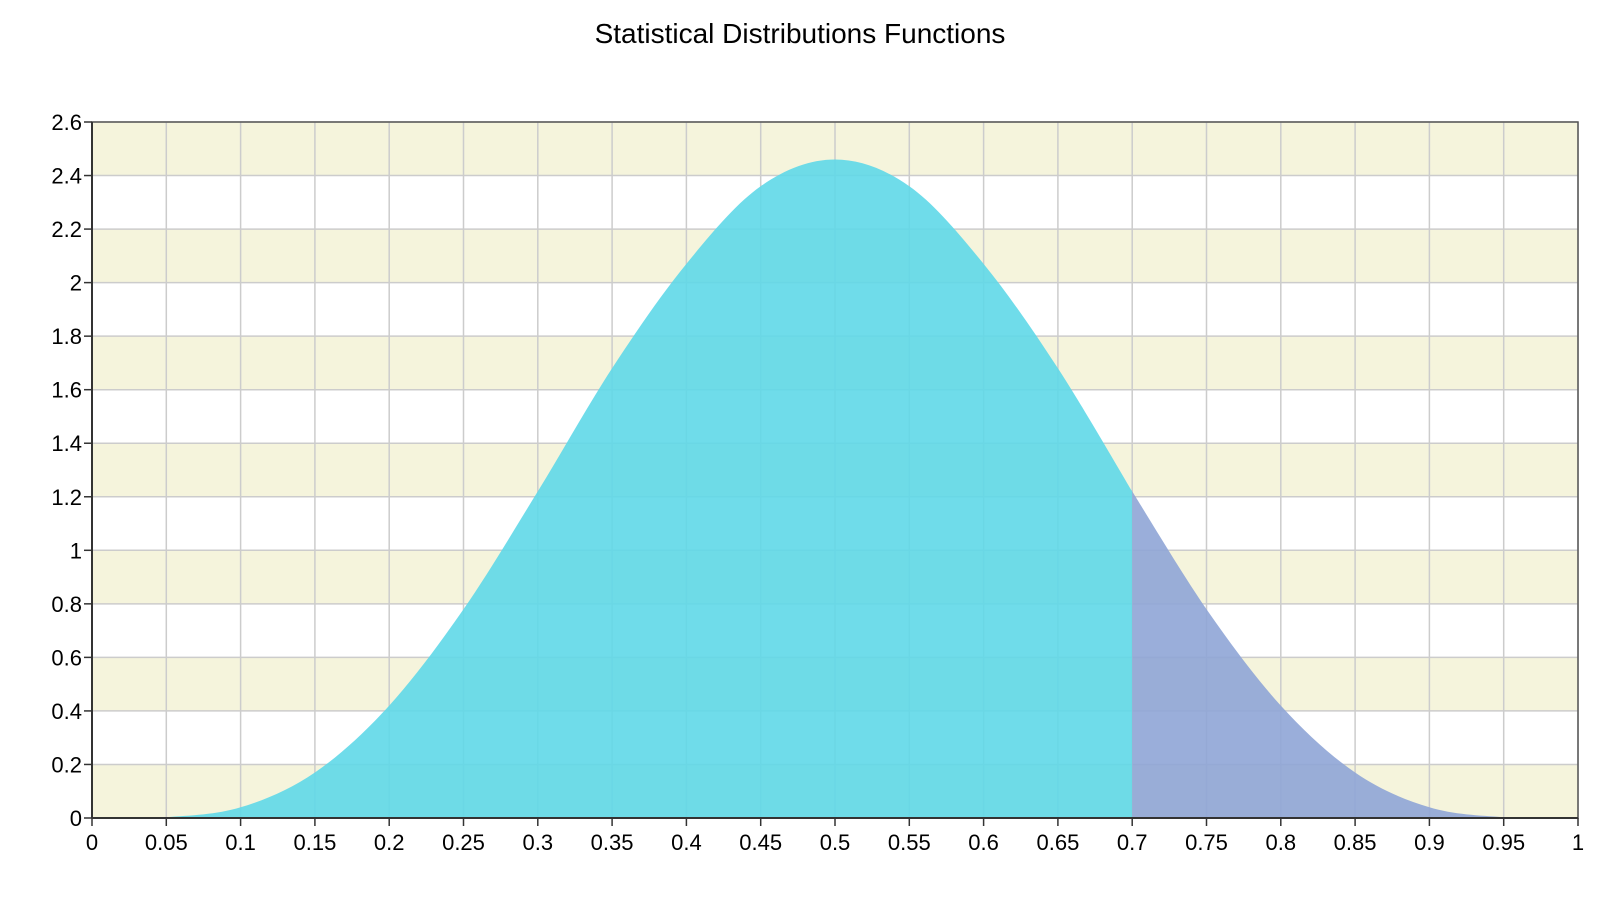  What do you see at coordinates (66, 764) in the screenshot?
I see `y-tick-label: 0.2` at bounding box center [66, 764].